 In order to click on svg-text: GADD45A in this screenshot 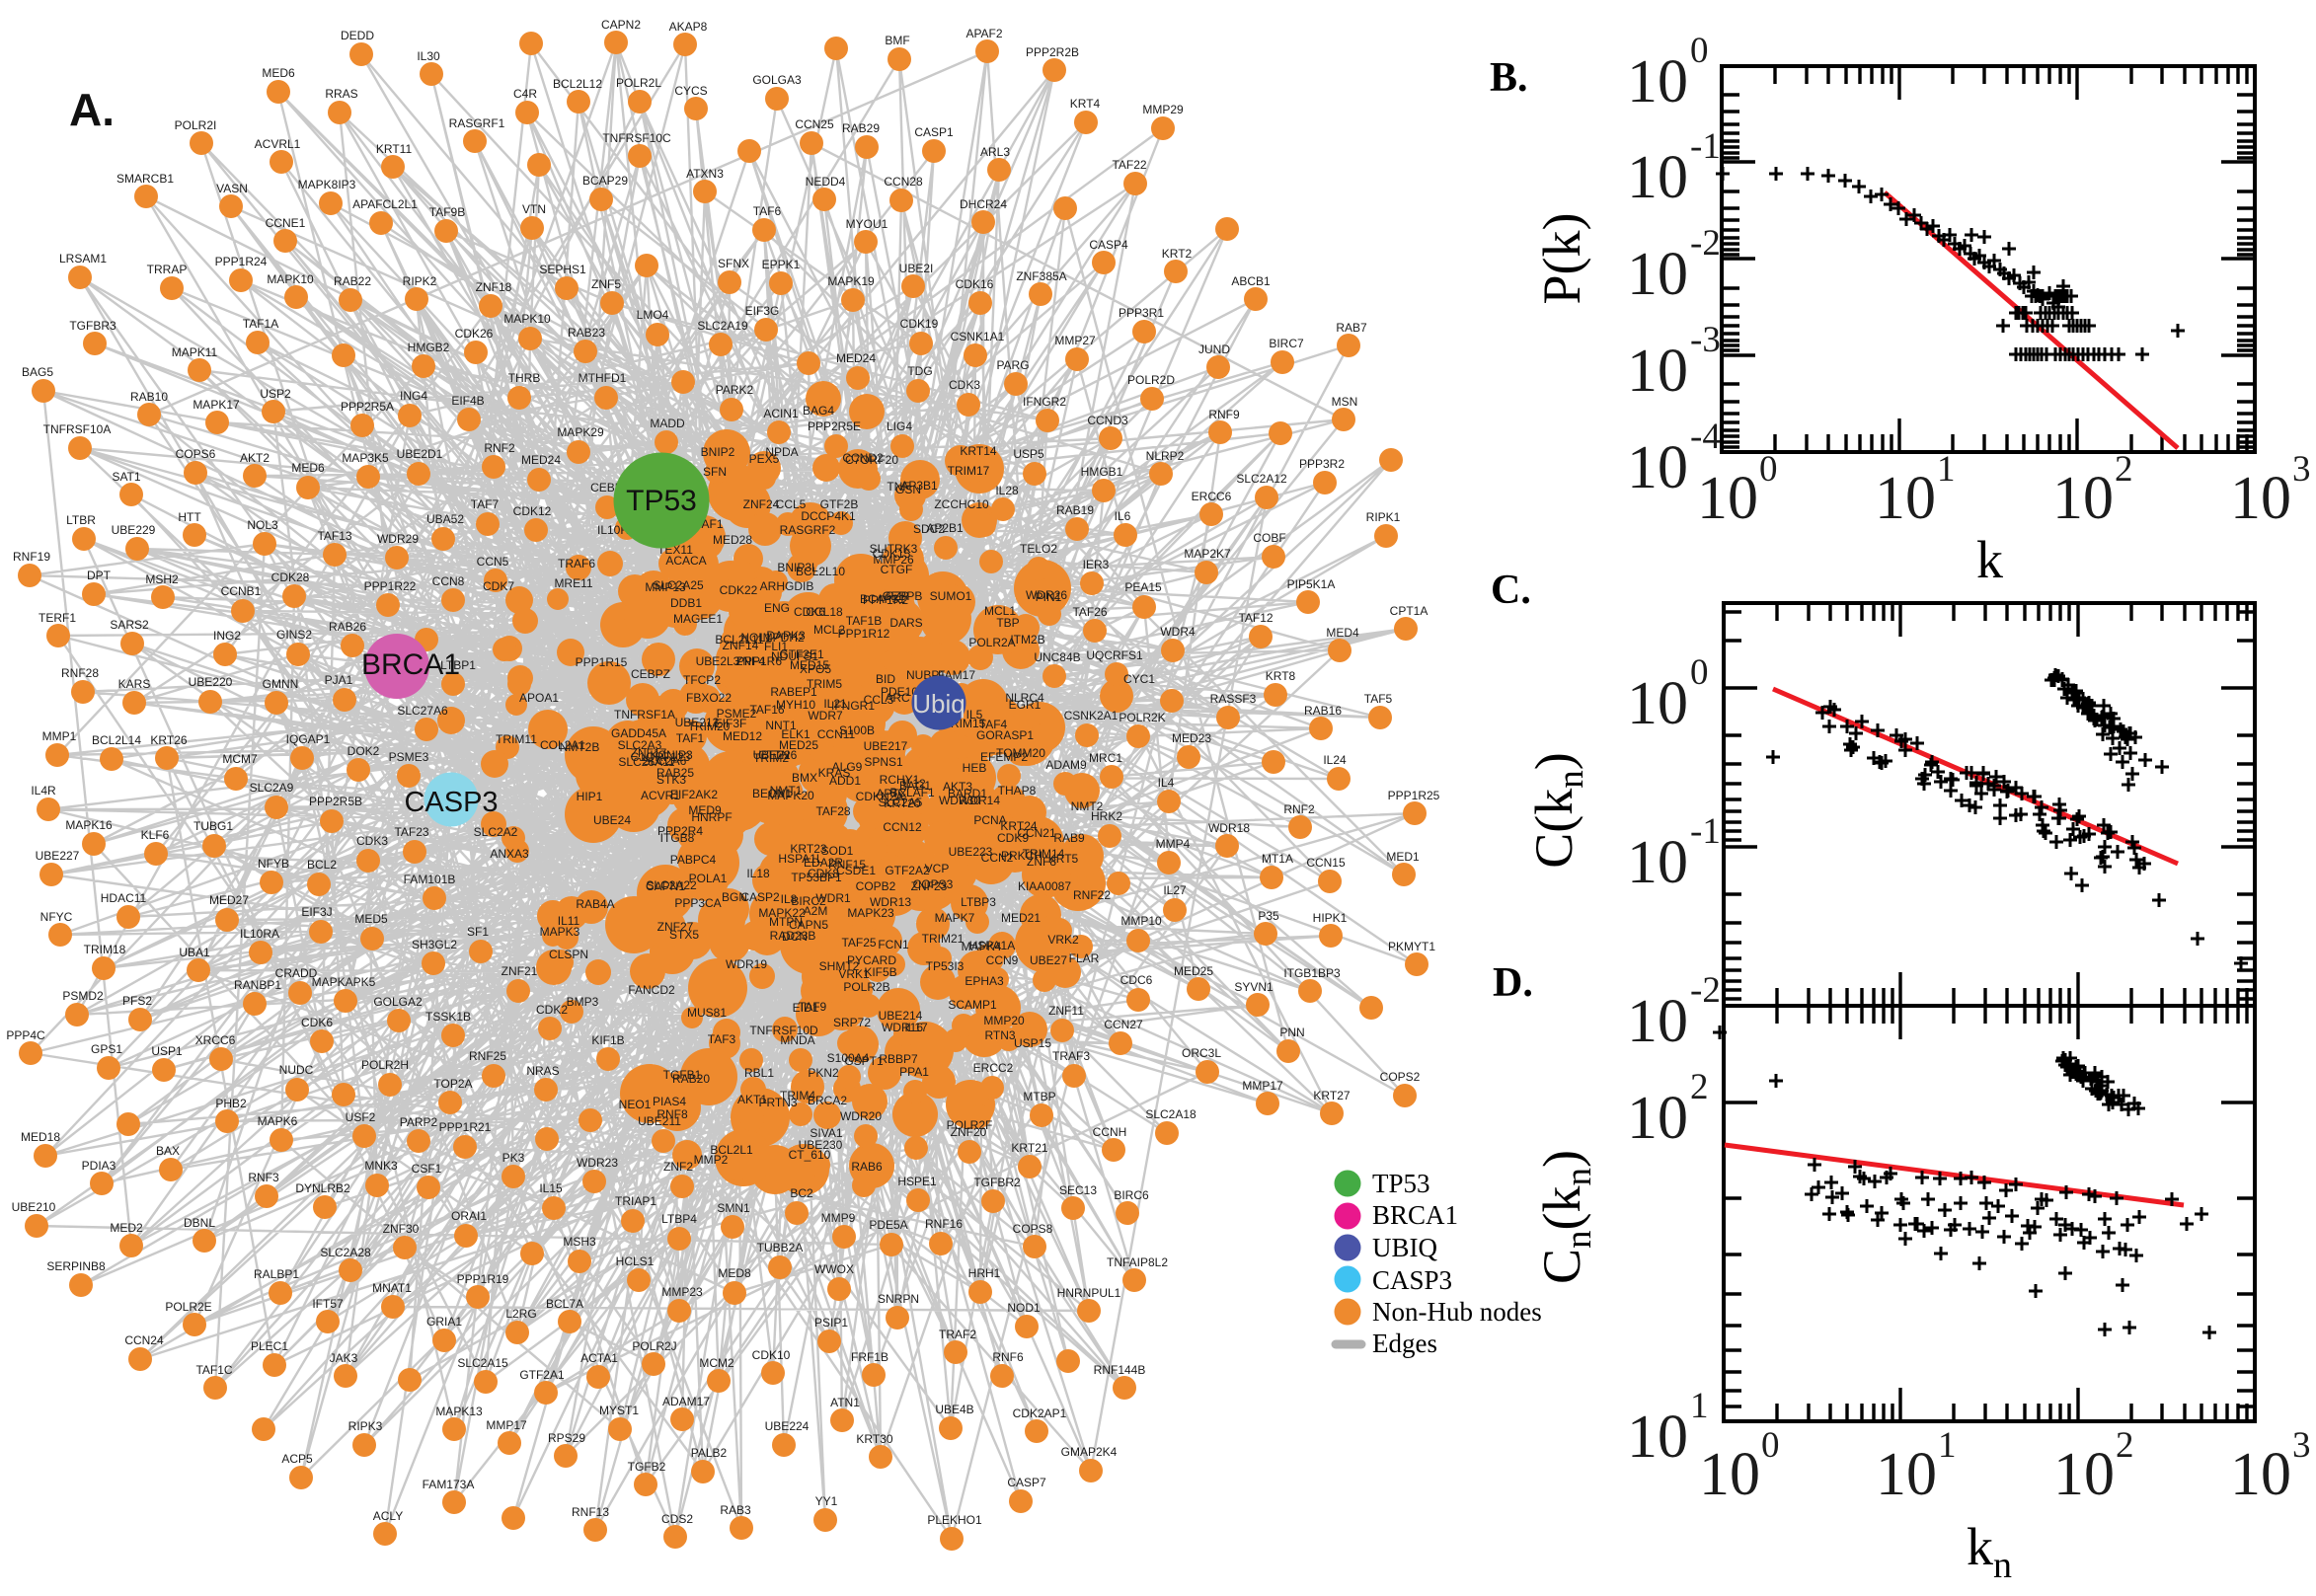, I will do `click(638, 733)`.